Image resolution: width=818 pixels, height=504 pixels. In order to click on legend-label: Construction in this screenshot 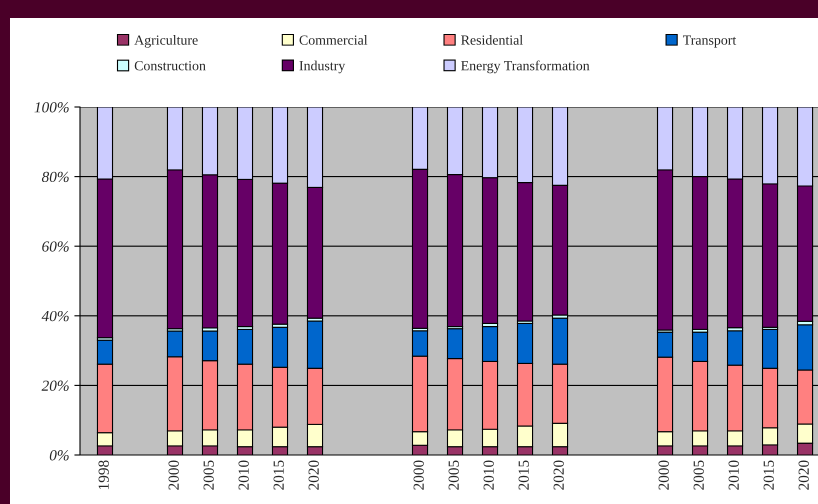, I will do `click(170, 65)`.